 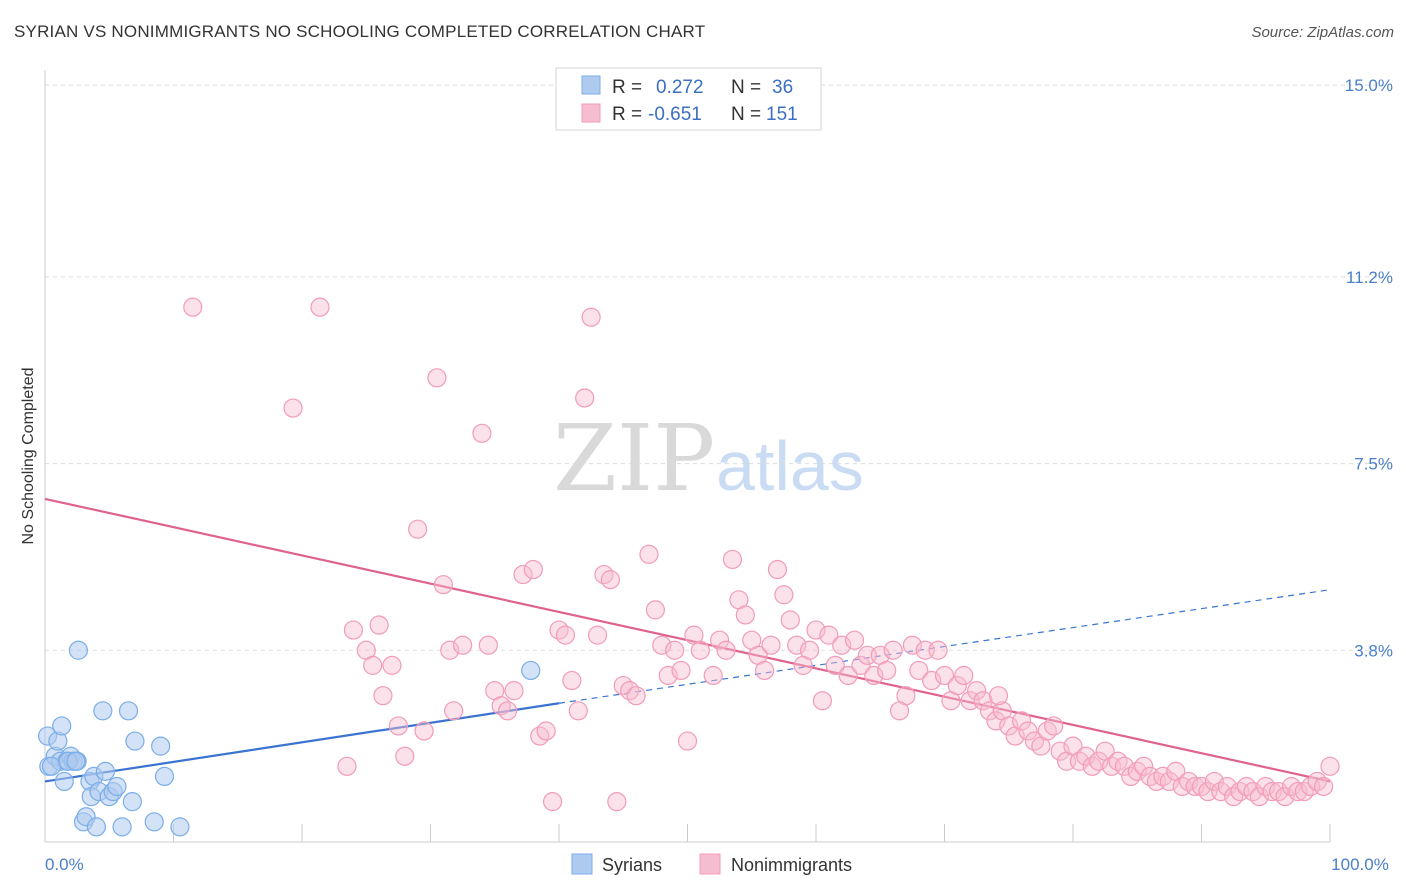 What do you see at coordinates (711, 864) in the screenshot?
I see `bottom-legend: Syrians Nonimmigrants` at bounding box center [711, 864].